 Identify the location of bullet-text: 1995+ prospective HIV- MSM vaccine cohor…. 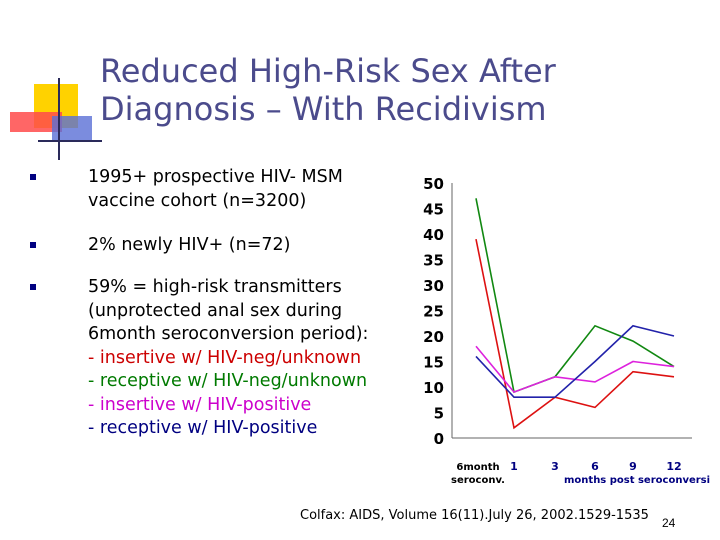
(243, 189).